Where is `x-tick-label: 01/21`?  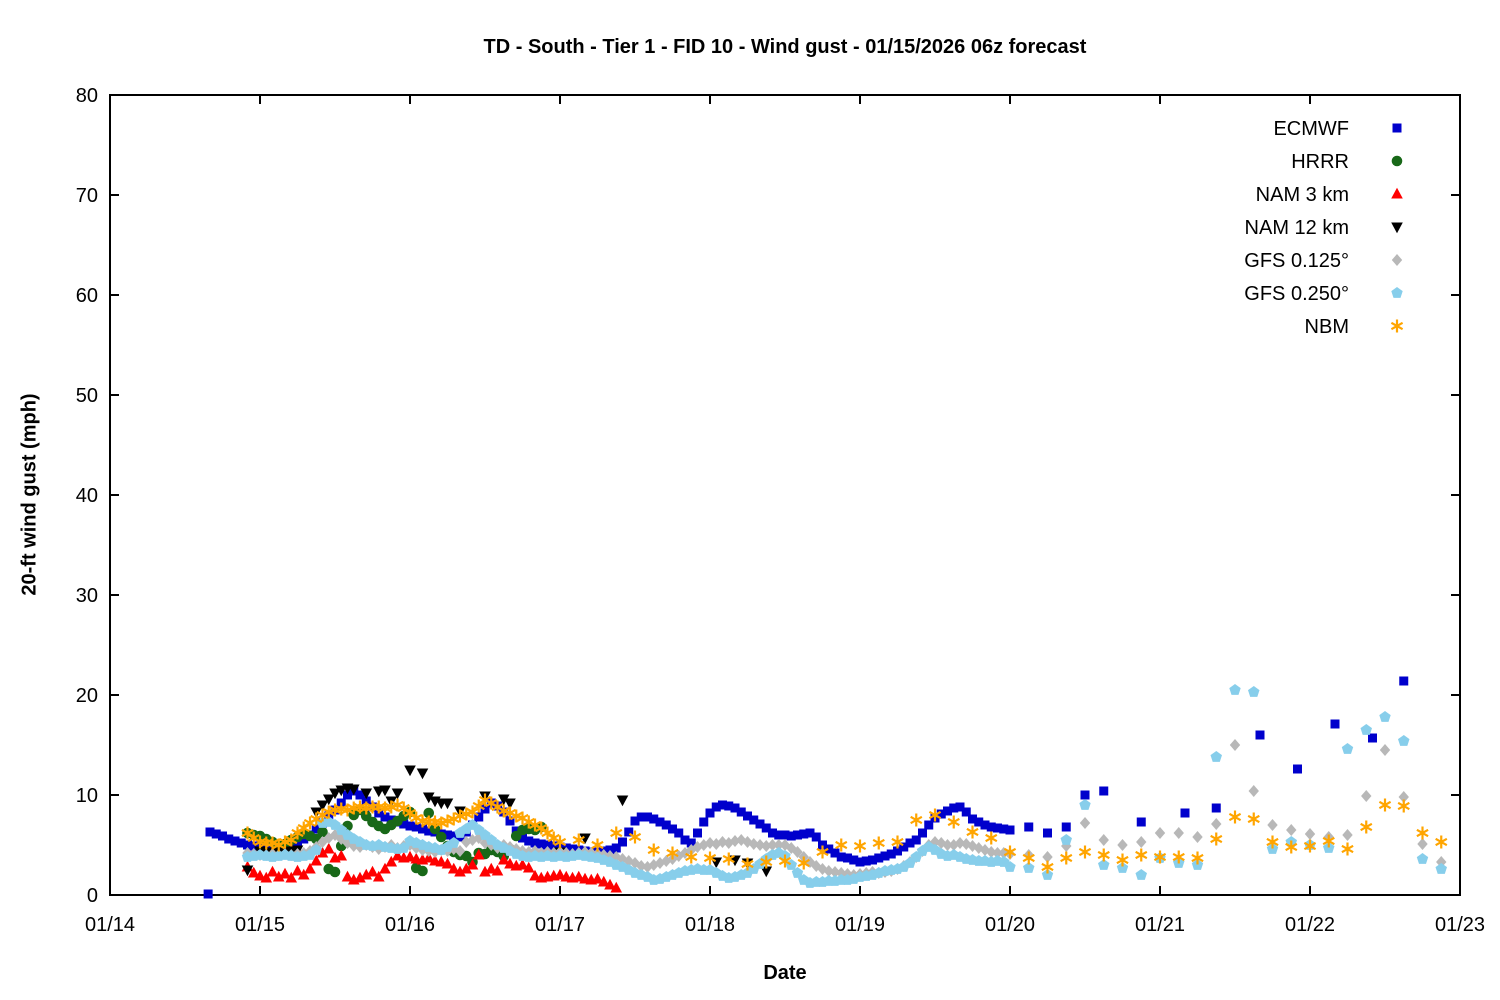 x-tick-label: 01/21 is located at coordinates (1160, 925).